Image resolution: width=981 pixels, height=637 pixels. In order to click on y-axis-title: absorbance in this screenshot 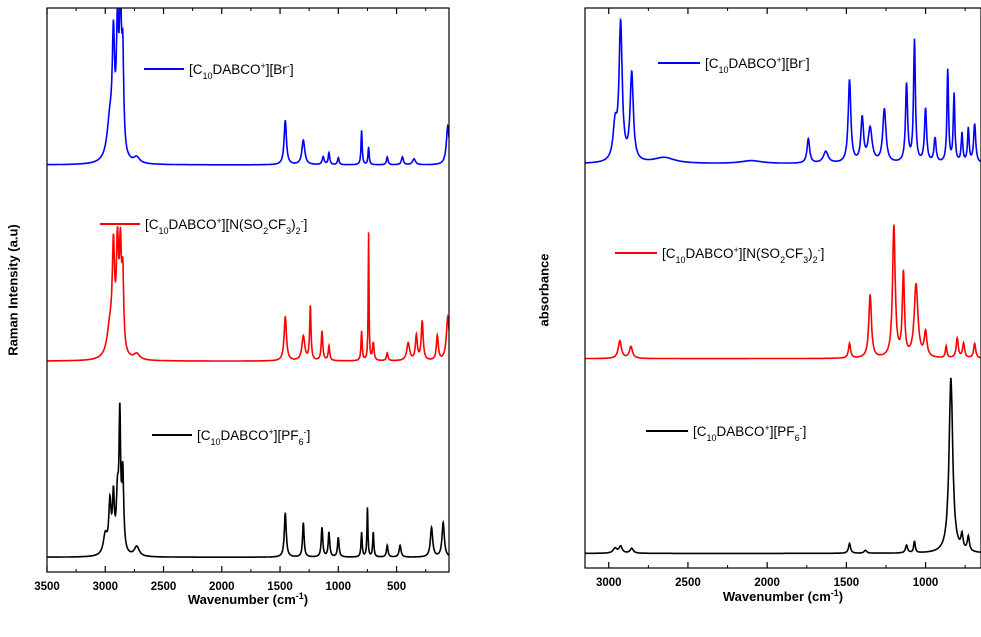, I will do `click(543, 290)`.